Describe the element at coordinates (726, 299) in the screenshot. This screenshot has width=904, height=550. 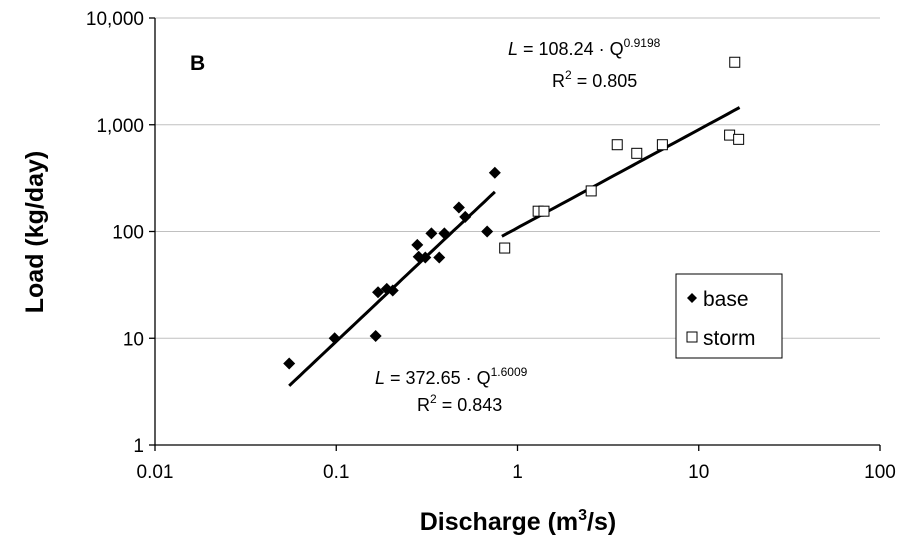
I see `legend-base-label: base` at that location.